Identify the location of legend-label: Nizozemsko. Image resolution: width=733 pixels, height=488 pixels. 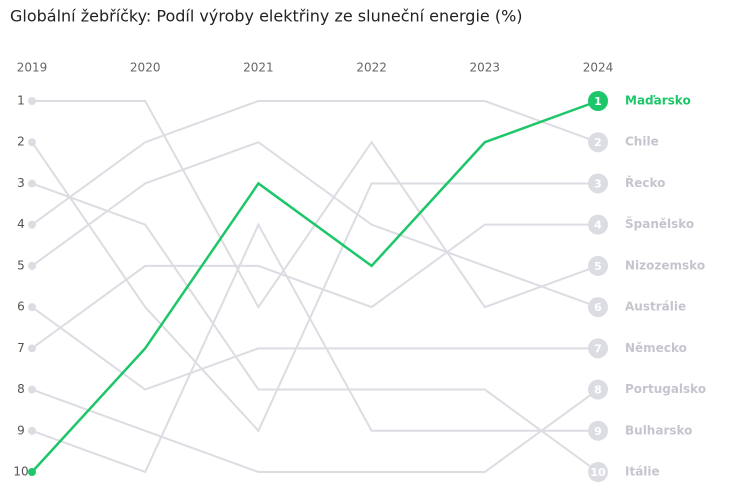
(665, 265).